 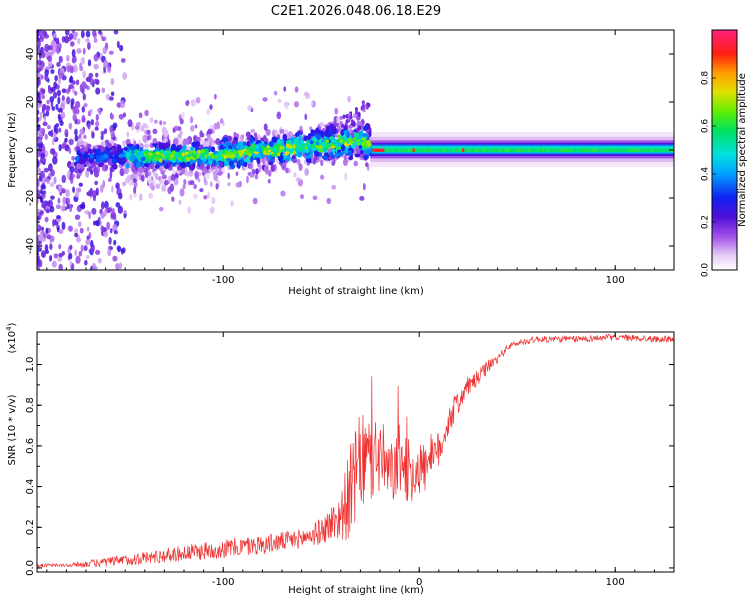 What do you see at coordinates (706, 126) in the screenshot?
I see `colorbar-tick-label: 0.6` at bounding box center [706, 126].